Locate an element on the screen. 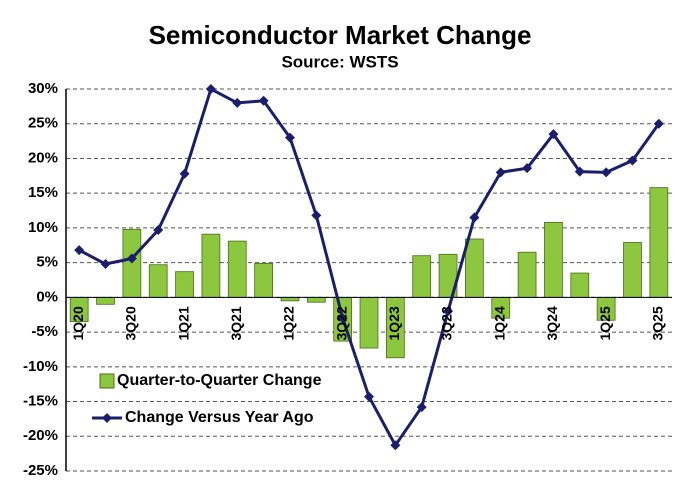 The height and width of the screenshot is (497, 690). y-tick-label: 25% is located at coordinates (43, 123).